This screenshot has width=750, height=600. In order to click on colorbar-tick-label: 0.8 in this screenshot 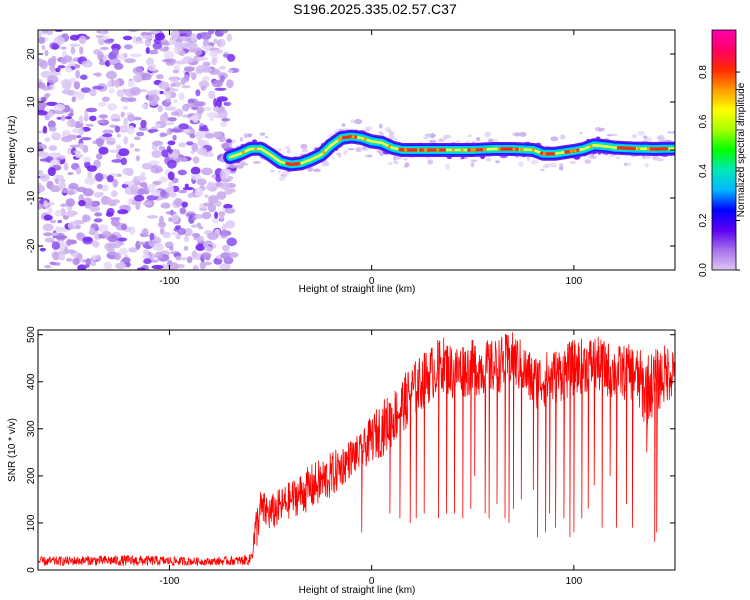, I will do `click(703, 72)`.